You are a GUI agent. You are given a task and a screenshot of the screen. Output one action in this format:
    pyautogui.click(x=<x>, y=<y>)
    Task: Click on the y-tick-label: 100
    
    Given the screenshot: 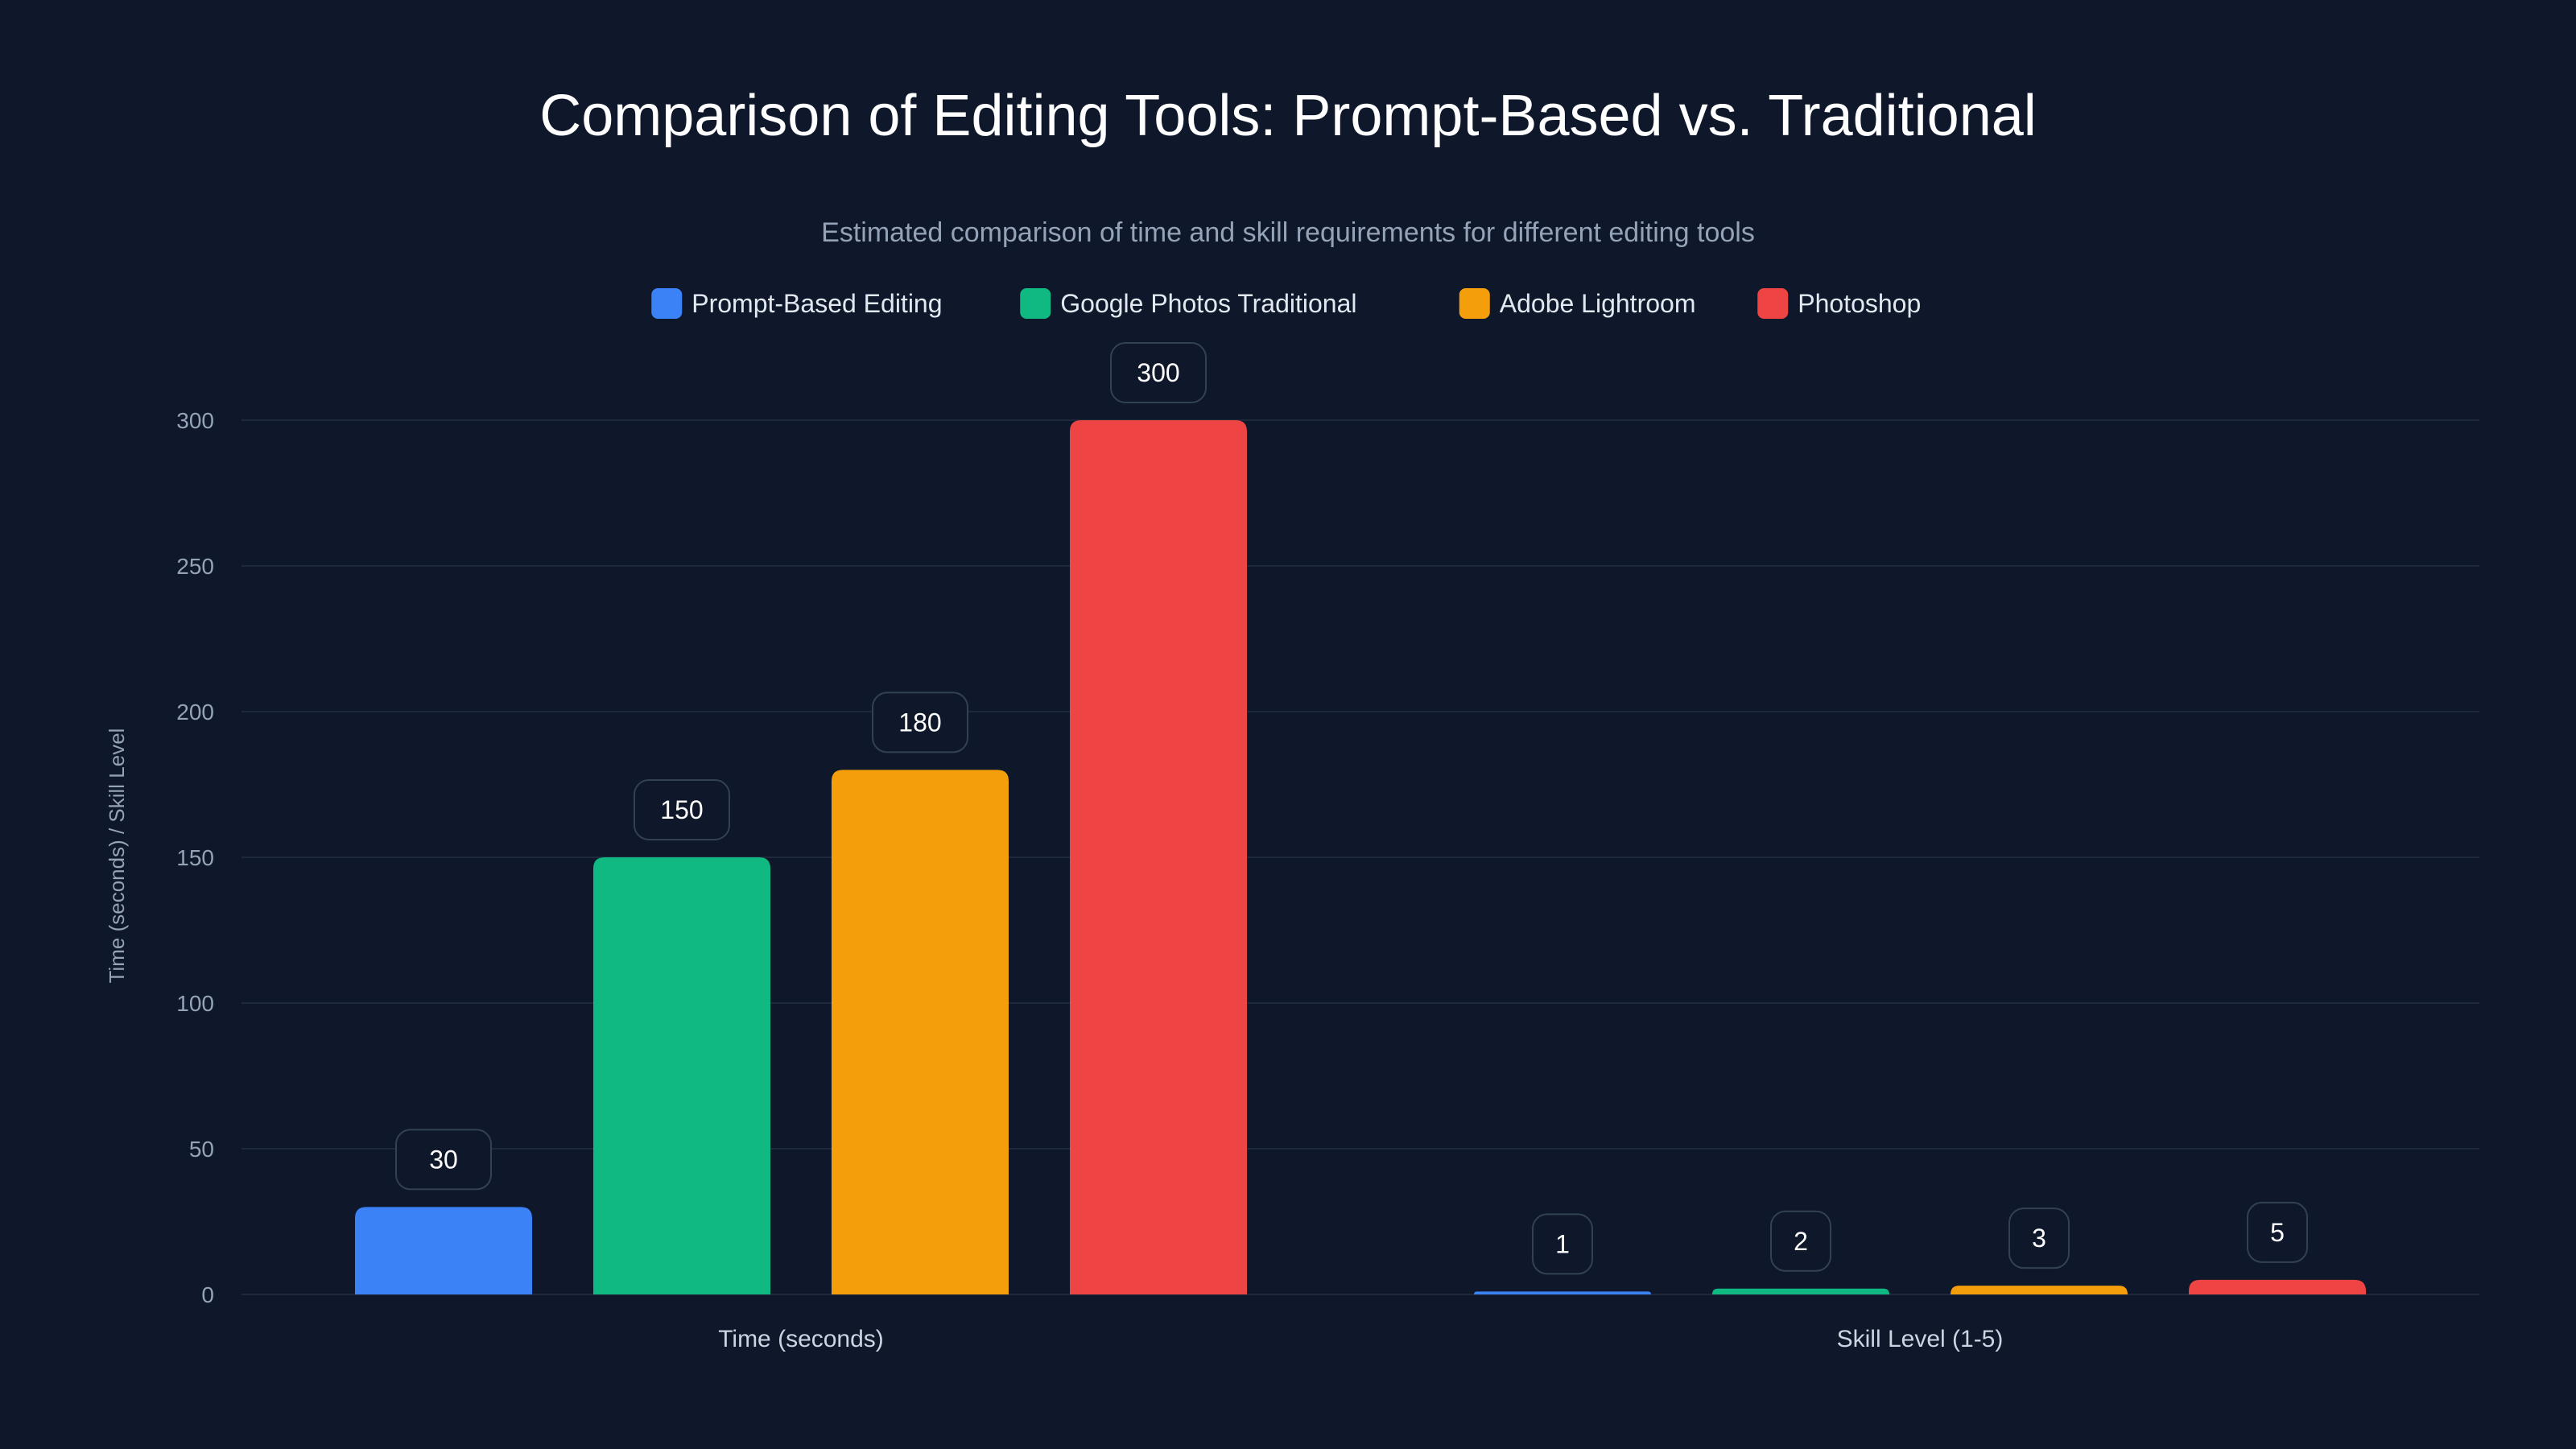 What is the action you would take?
    pyautogui.click(x=195, y=1003)
    